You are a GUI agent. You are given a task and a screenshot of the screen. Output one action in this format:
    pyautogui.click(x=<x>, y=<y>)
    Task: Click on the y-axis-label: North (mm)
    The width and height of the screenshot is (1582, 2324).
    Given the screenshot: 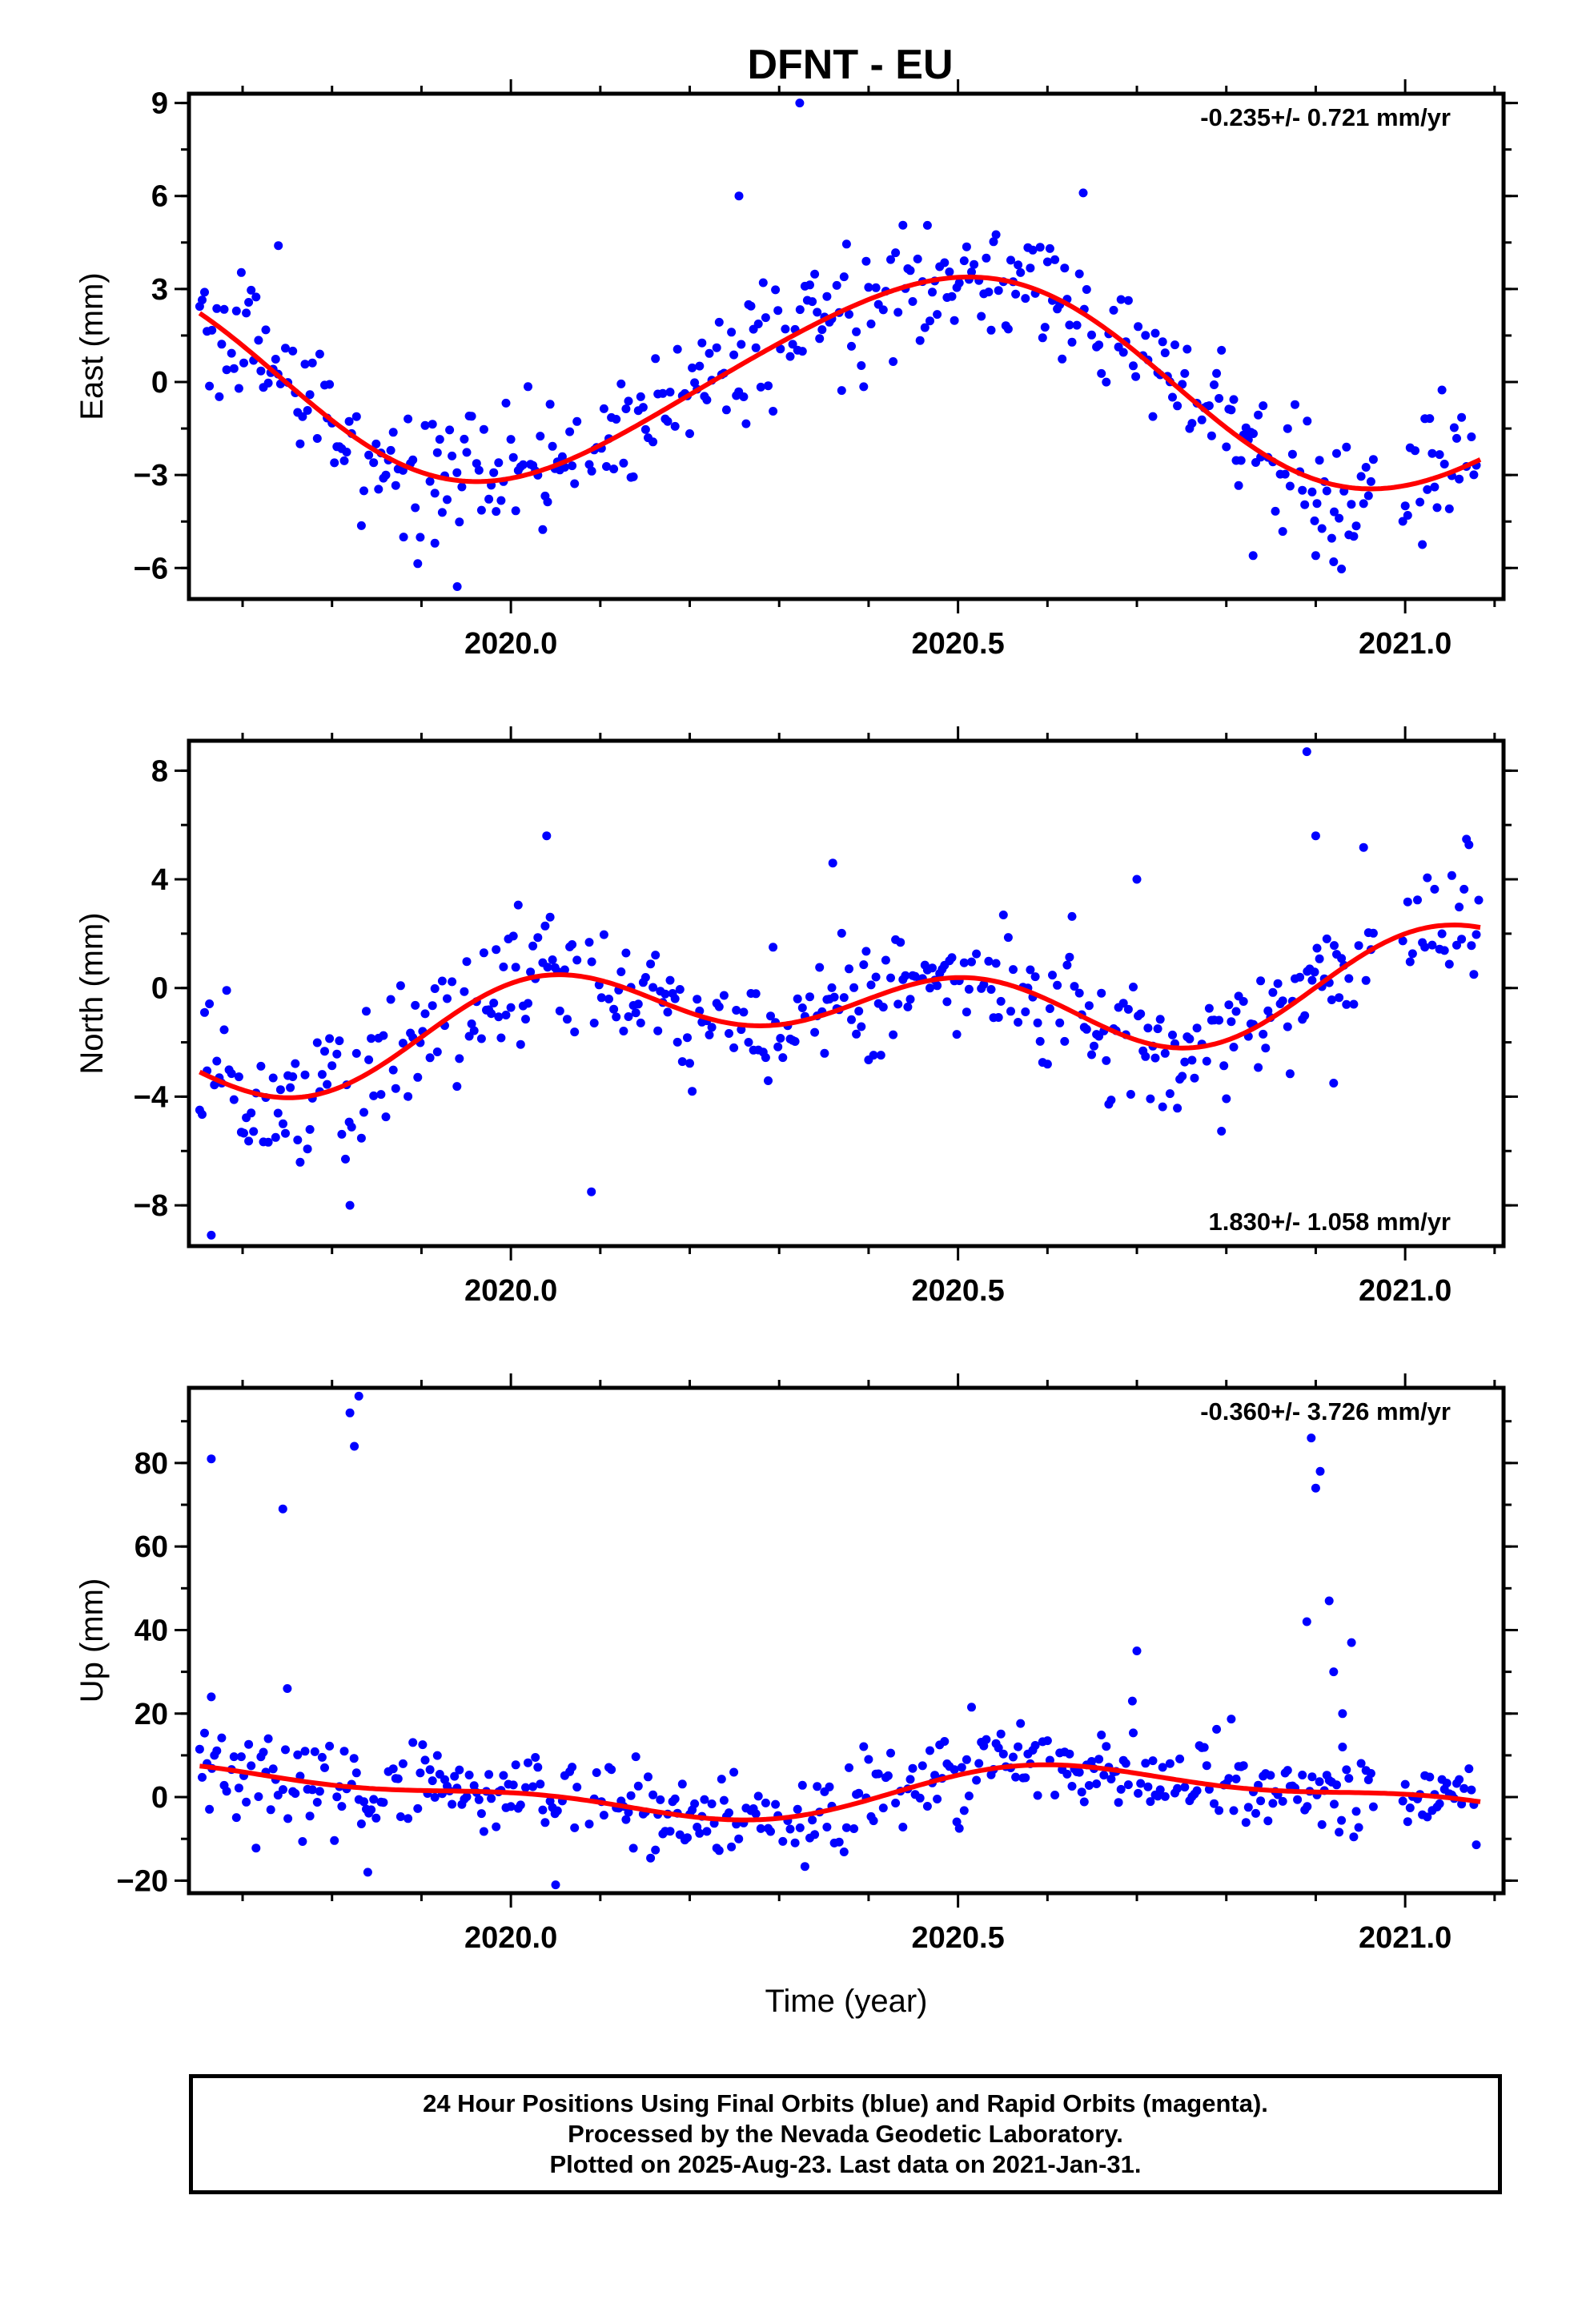 What is the action you would take?
    pyautogui.click(x=92, y=993)
    